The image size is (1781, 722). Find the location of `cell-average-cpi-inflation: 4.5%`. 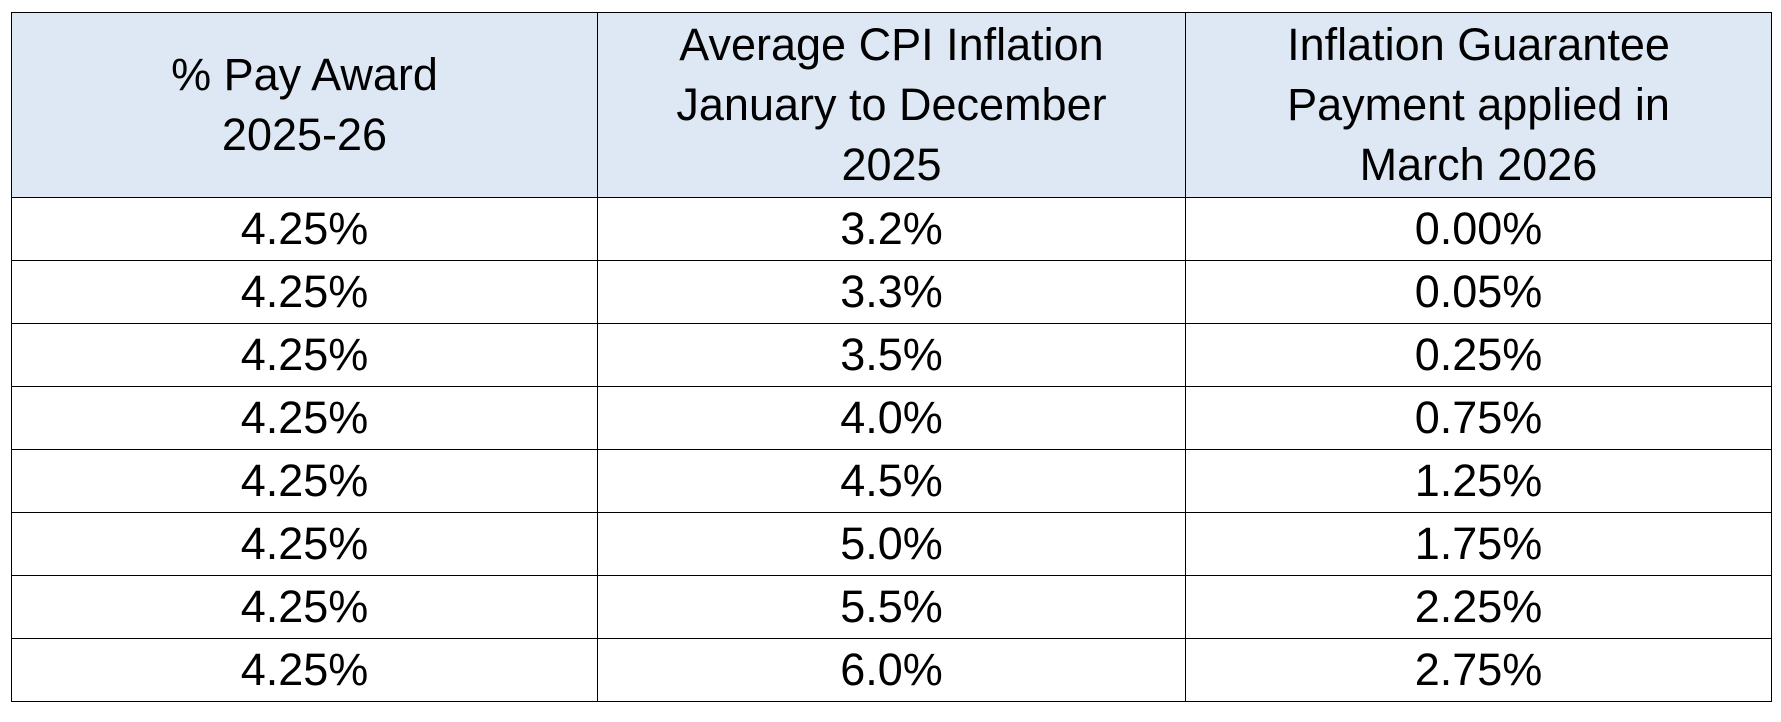

cell-average-cpi-inflation: 4.5% is located at coordinates (891, 481).